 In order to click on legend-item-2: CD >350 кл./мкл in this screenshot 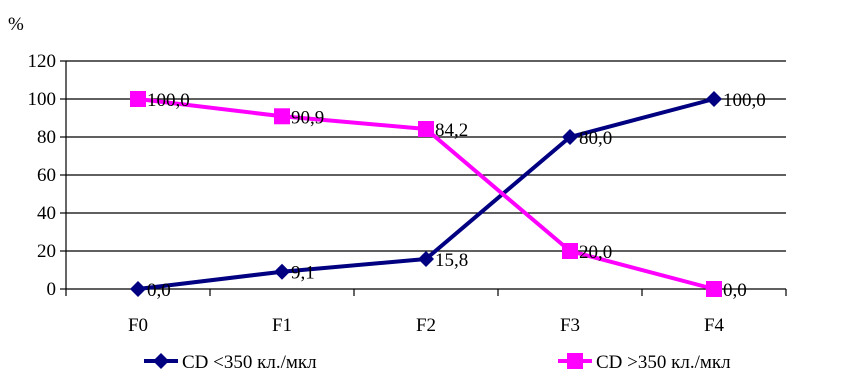, I will do `click(644, 362)`.